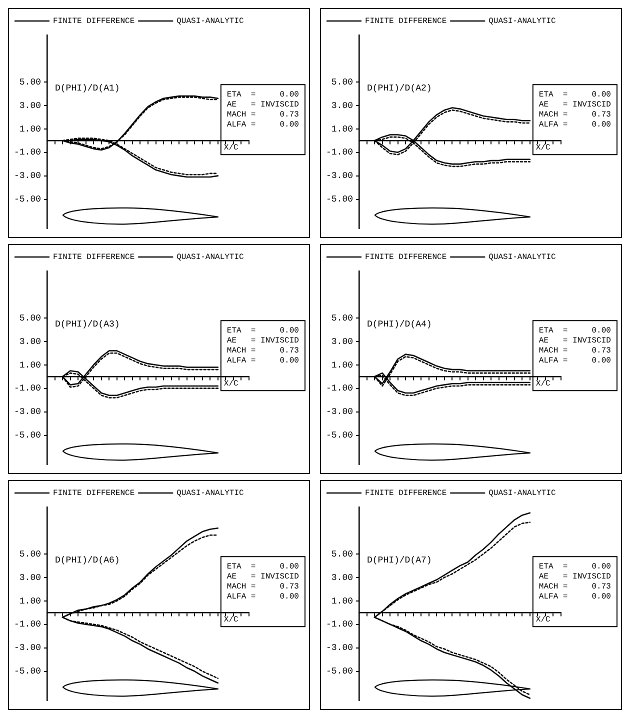 This screenshot has height=725, width=633. Describe the element at coordinates (399, 560) in the screenshot. I see `y-axis-title: D(PHI)/D(A7)` at that location.